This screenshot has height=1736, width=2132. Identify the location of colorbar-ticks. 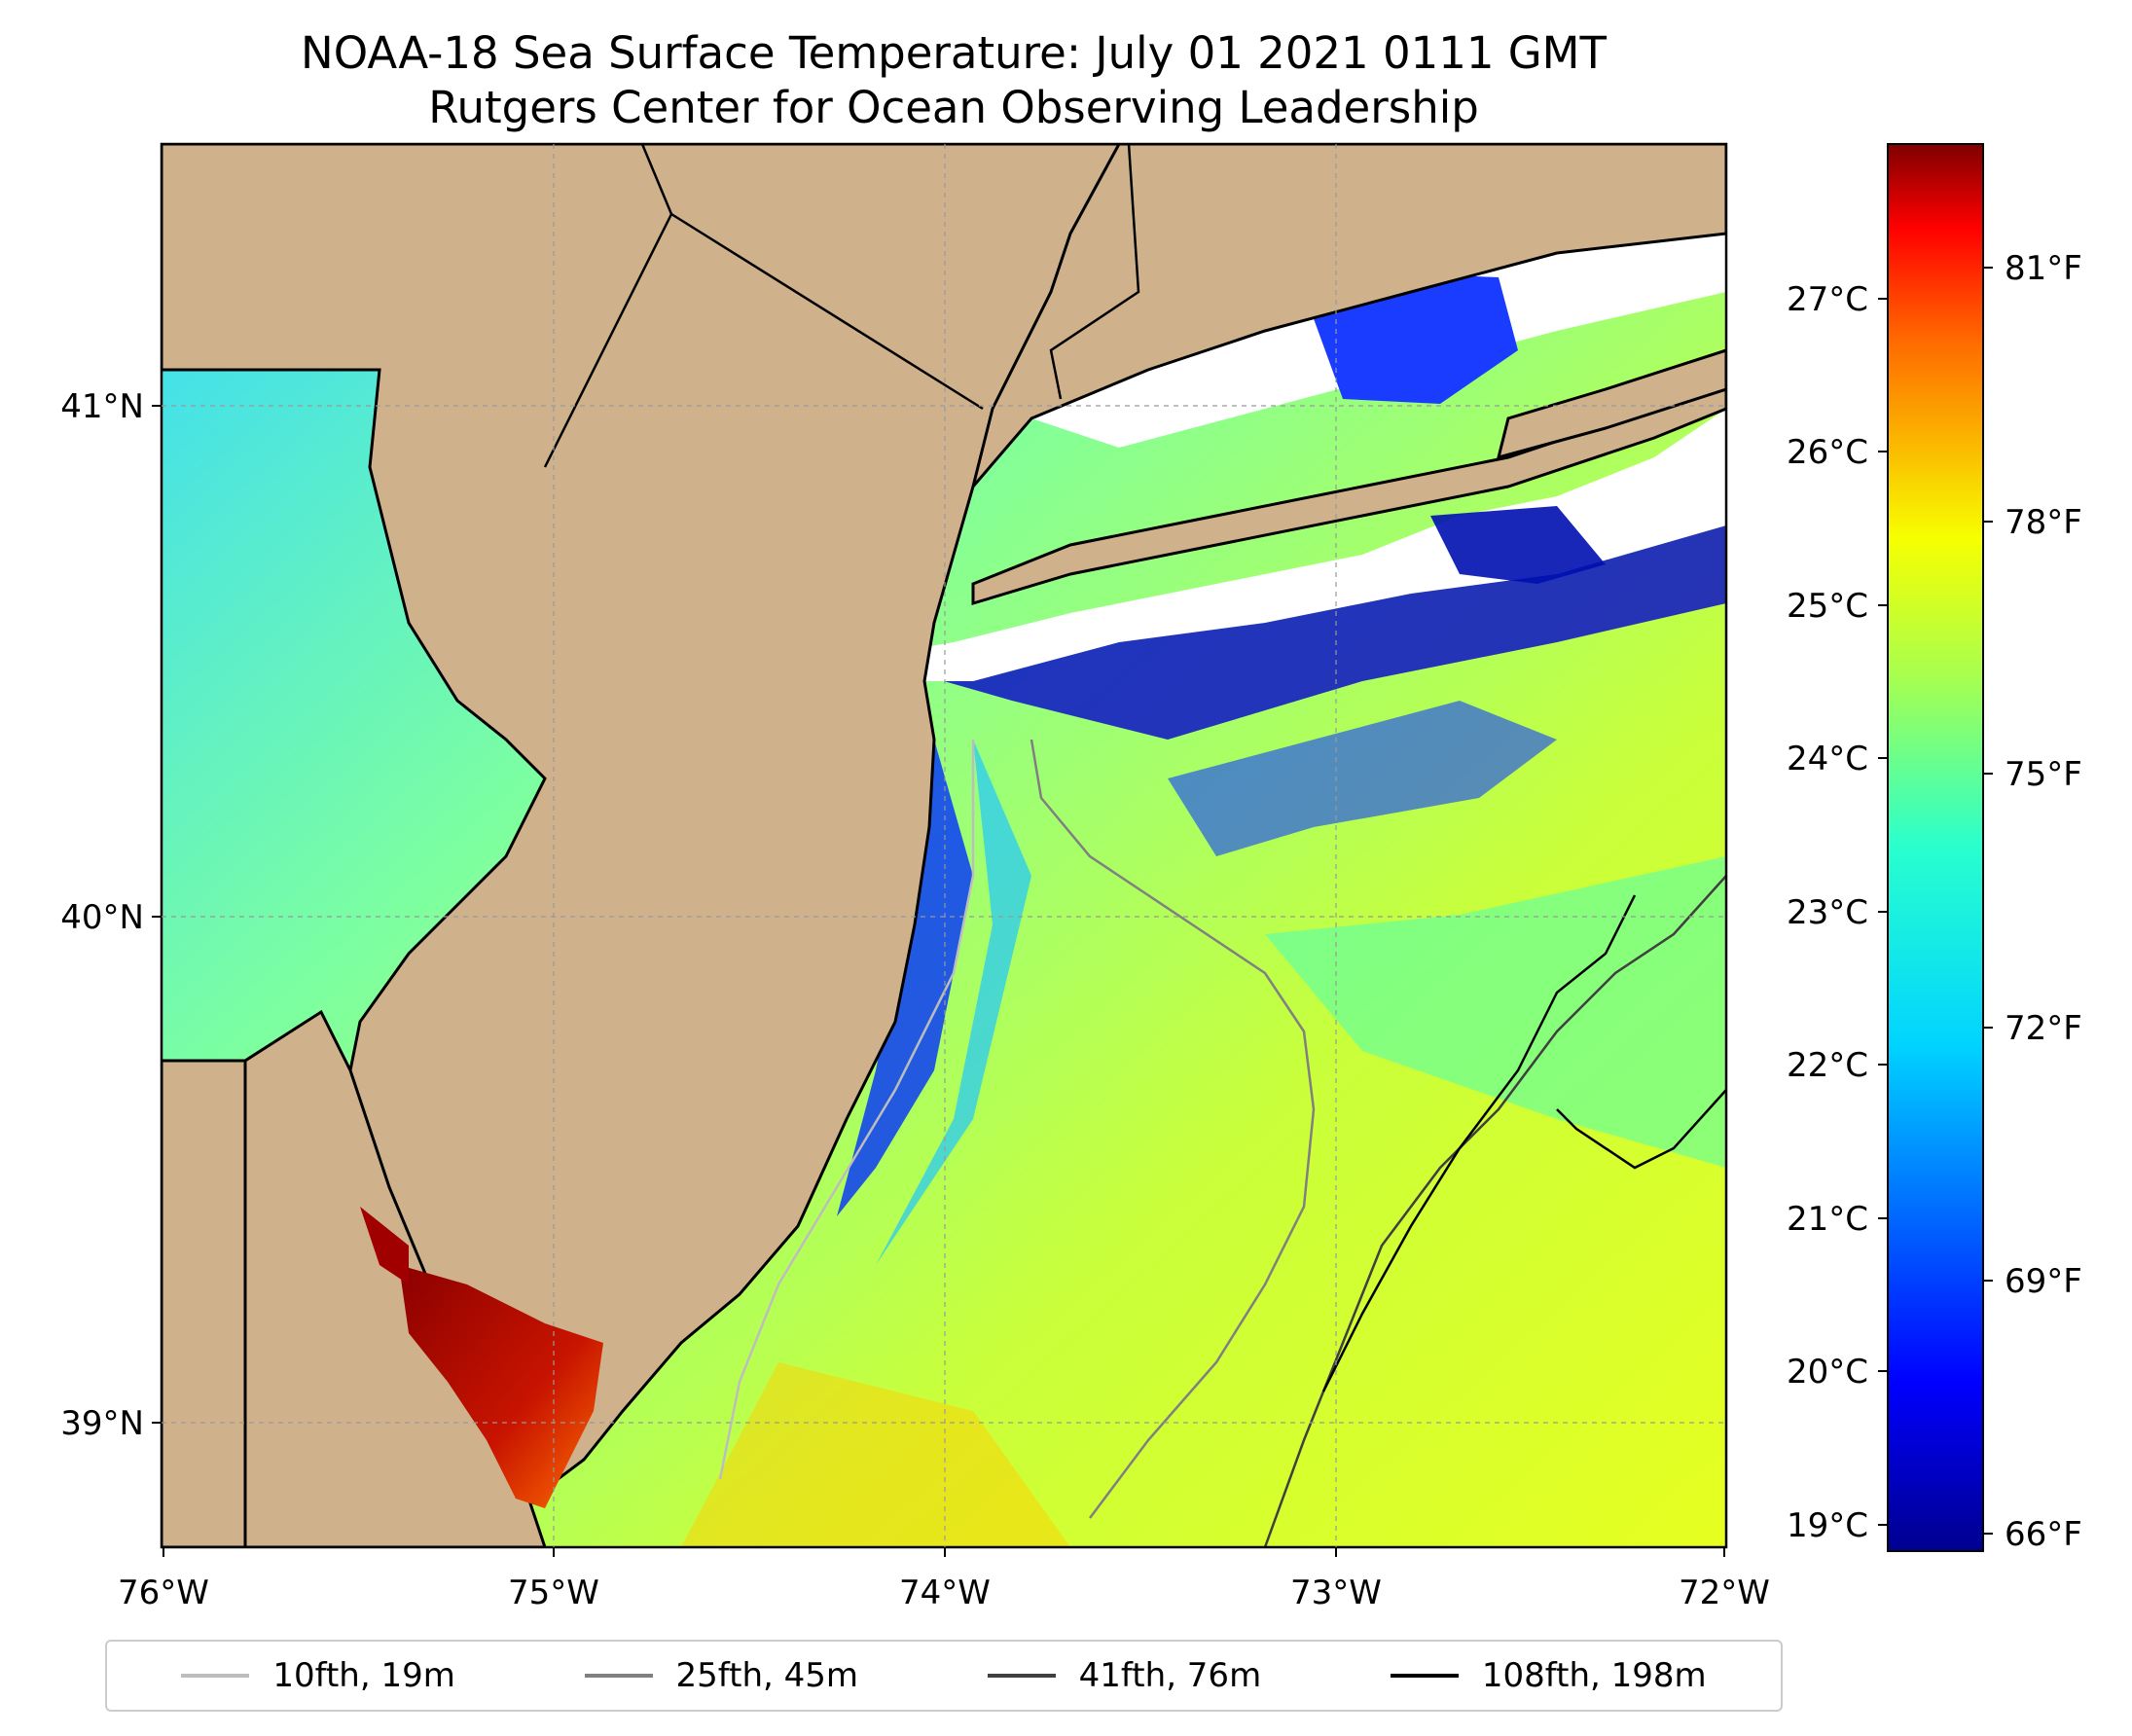
(1936, 901).